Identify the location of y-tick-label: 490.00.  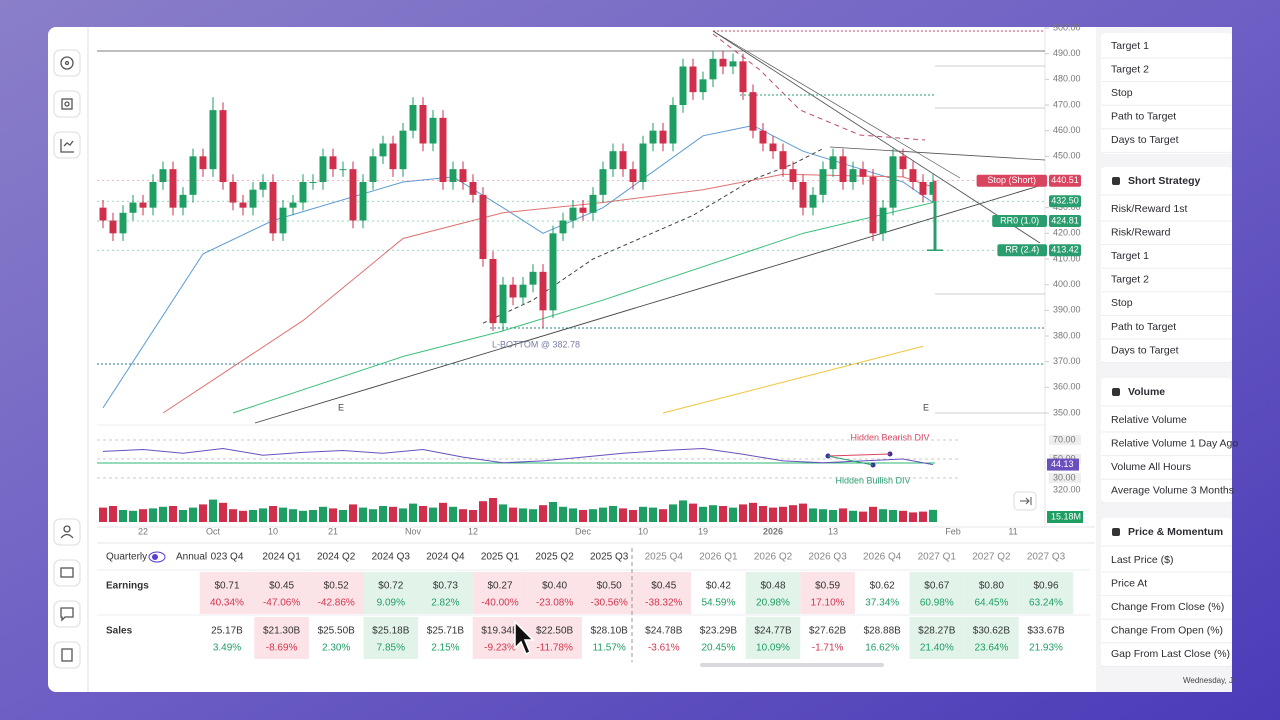
(1067, 53).